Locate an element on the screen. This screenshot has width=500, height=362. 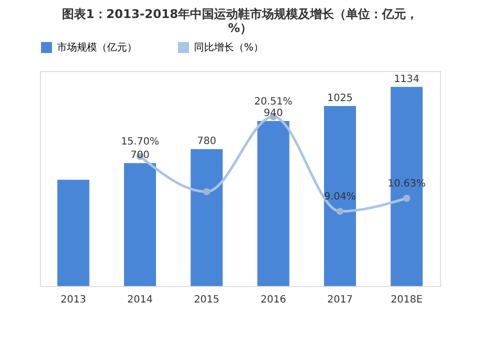
x-tick-label: 2017 is located at coordinates (340, 300).